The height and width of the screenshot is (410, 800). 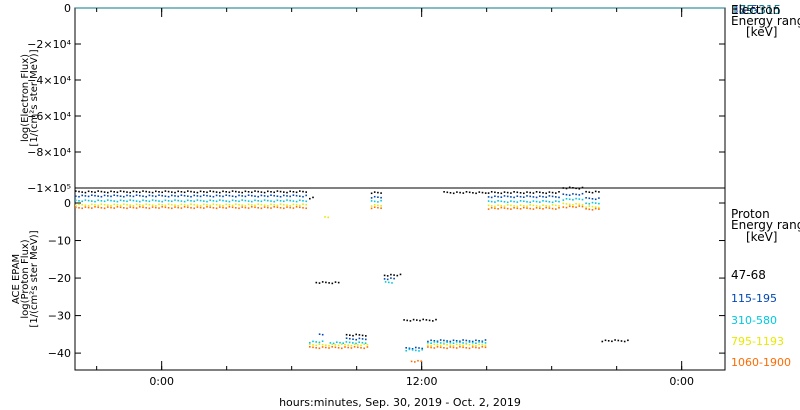 I want to click on bottom-y-axis-label: log(Proton Flux), so click(x=25, y=278).